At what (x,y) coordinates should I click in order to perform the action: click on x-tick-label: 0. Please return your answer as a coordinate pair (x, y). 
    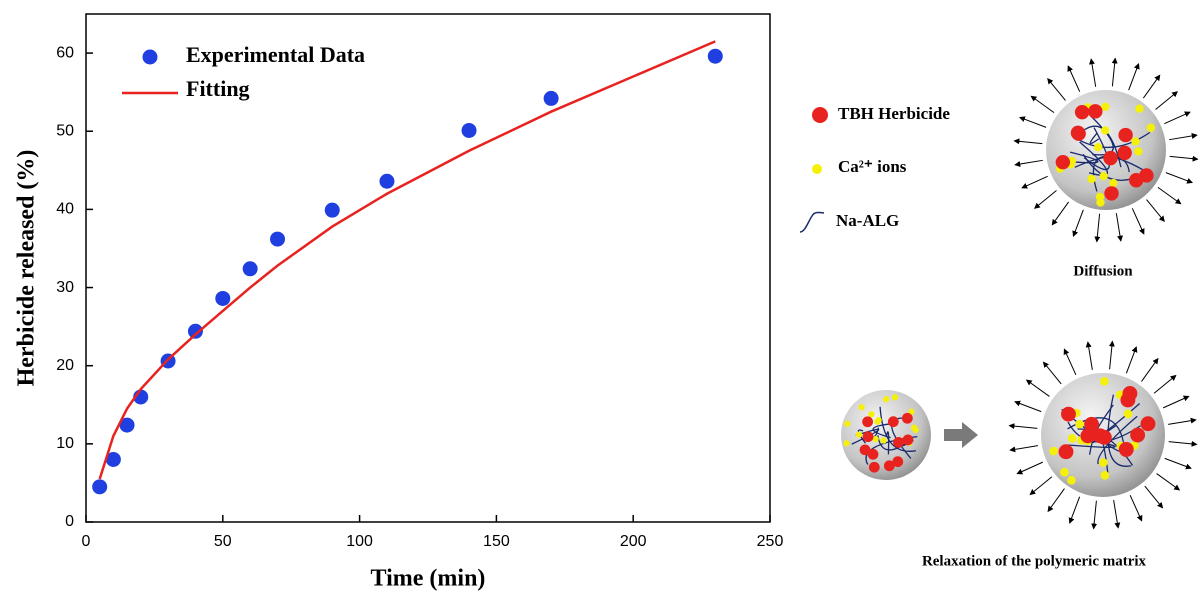
    Looking at the image, I should click on (86, 541).